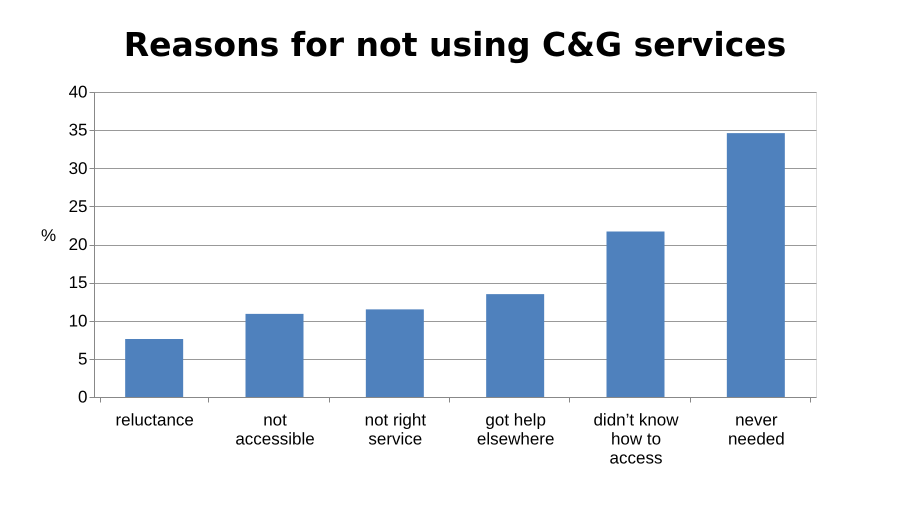  Describe the element at coordinates (78, 244) in the screenshot. I see `y-tick-label: 20` at that location.